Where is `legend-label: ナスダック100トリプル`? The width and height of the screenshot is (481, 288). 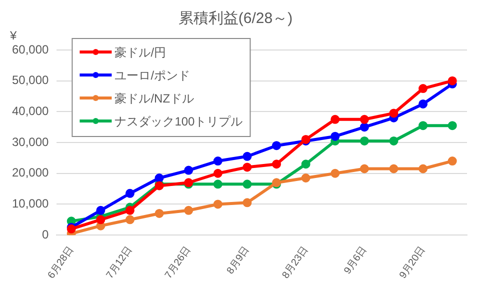
legend-label: ナスダック100トリプル is located at coordinates (178, 121).